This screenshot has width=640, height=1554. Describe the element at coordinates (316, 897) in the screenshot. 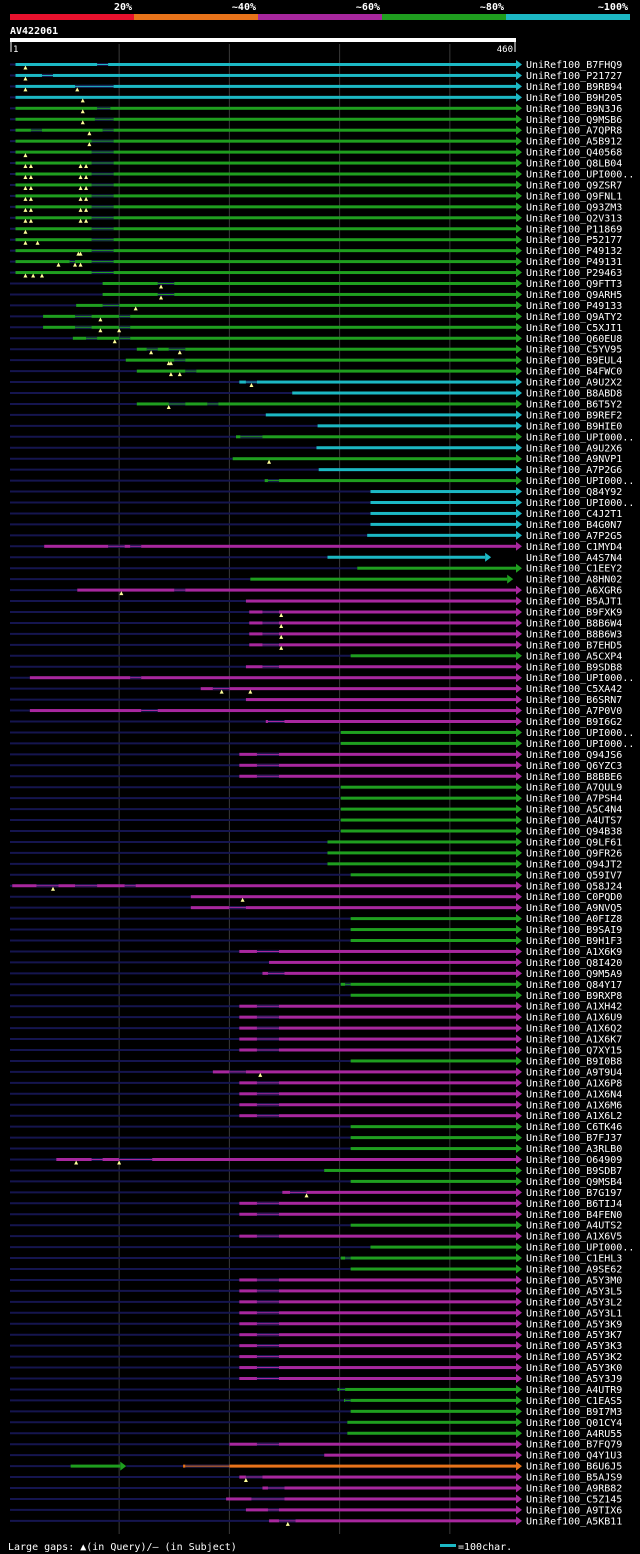

I see `hit-row: UniRef100_C0PQD0` at that location.